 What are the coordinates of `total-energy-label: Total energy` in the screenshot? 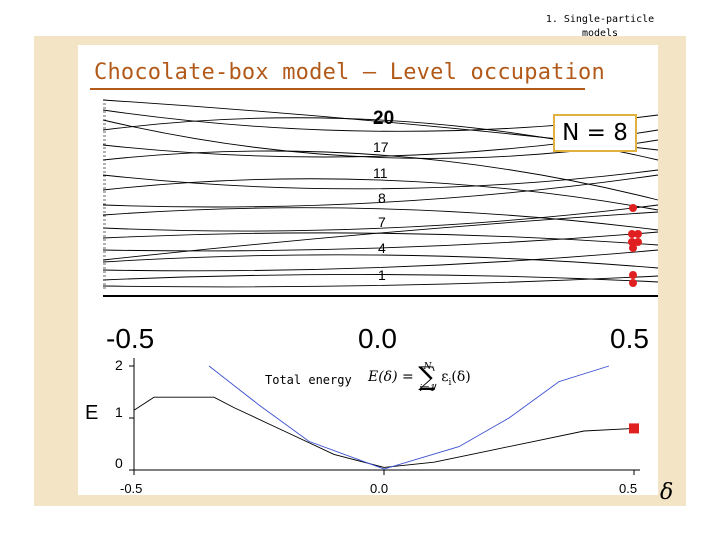 It's located at (308, 380).